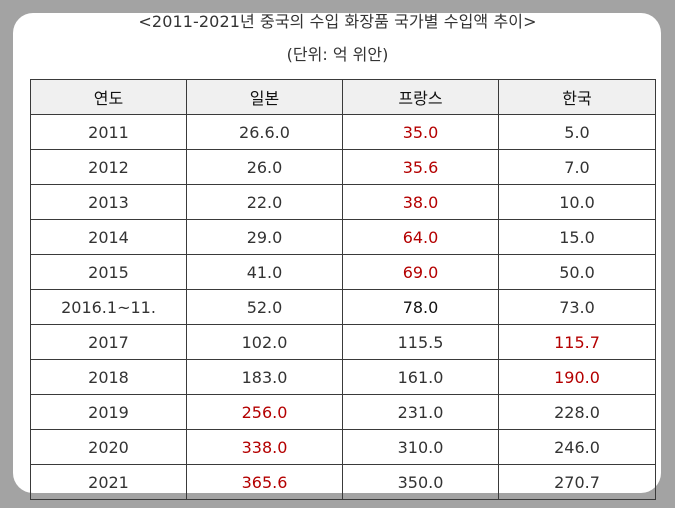 The width and height of the screenshot is (675, 508). Describe the element at coordinates (108, 307) in the screenshot. I see `year-cell: 2016.1~11.` at that location.